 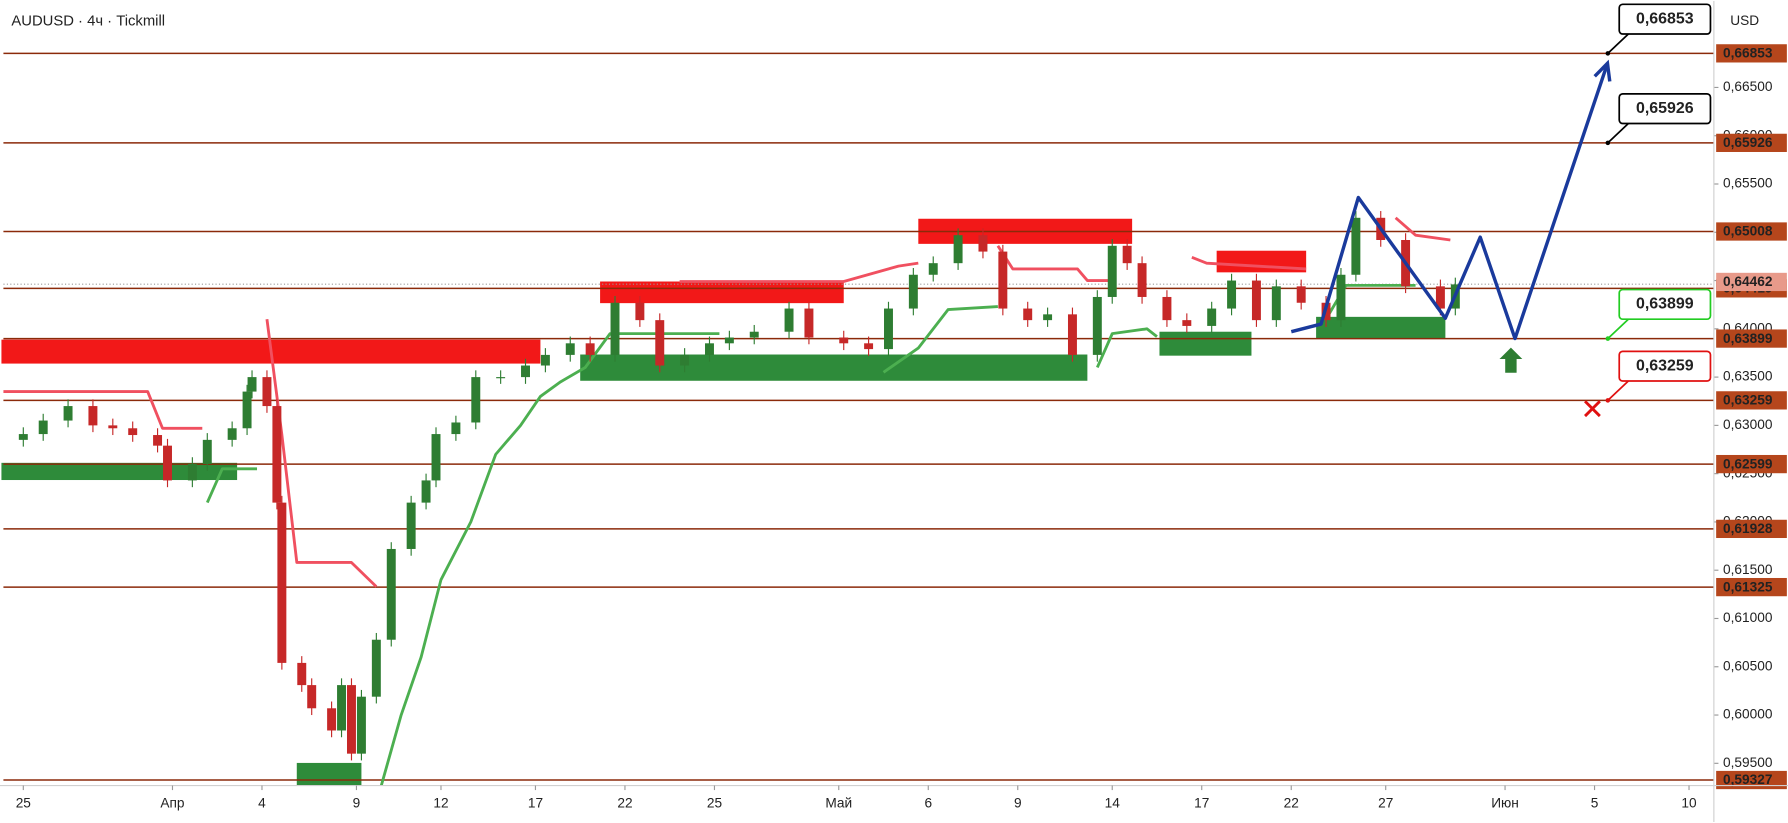 What do you see at coordinates (1748, 617) in the screenshot?
I see `y-tick-label: 0,61000` at bounding box center [1748, 617].